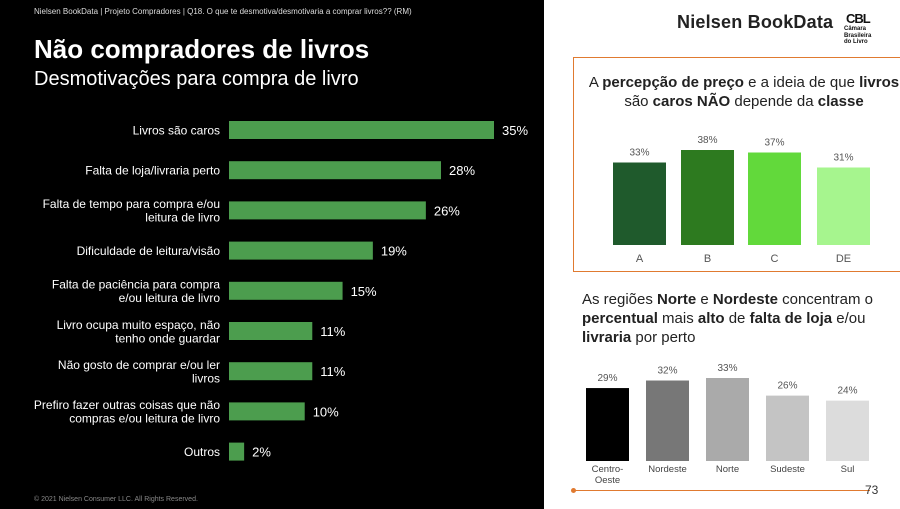 The height and width of the screenshot is (509, 900). Describe the element at coordinates (667, 469) in the screenshot. I see `region-category-label-1-line-0: Nordeste` at that location.